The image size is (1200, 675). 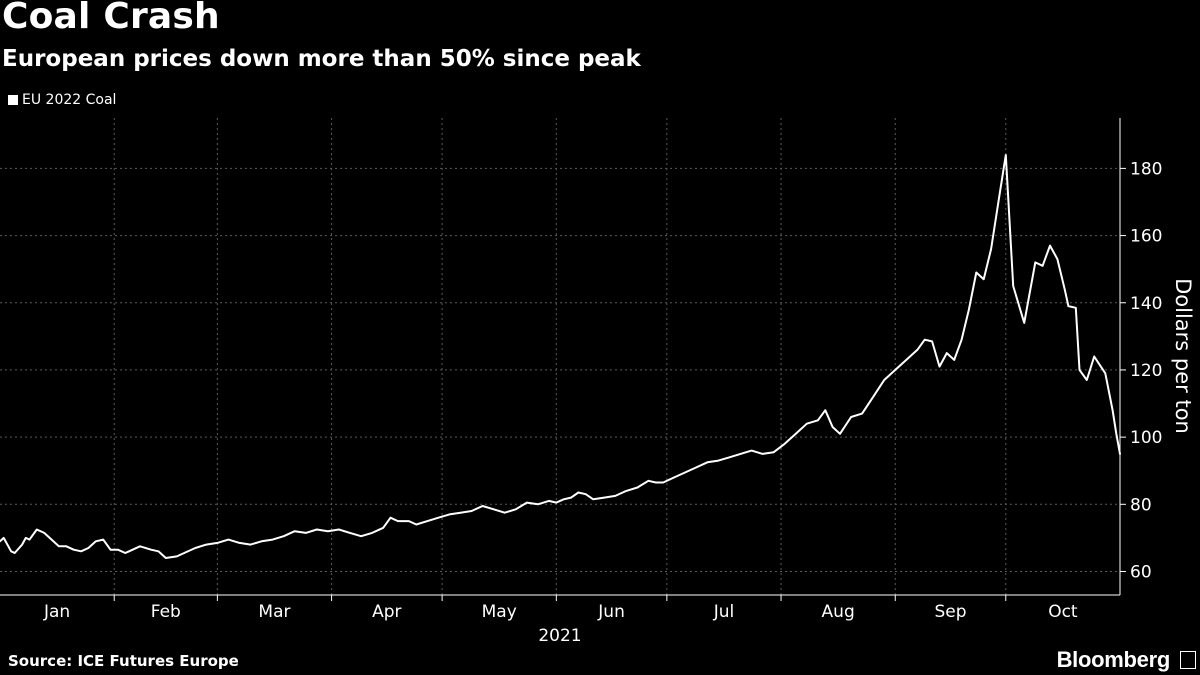 What do you see at coordinates (1188, 660) in the screenshot?
I see `terminal-icon` at bounding box center [1188, 660].